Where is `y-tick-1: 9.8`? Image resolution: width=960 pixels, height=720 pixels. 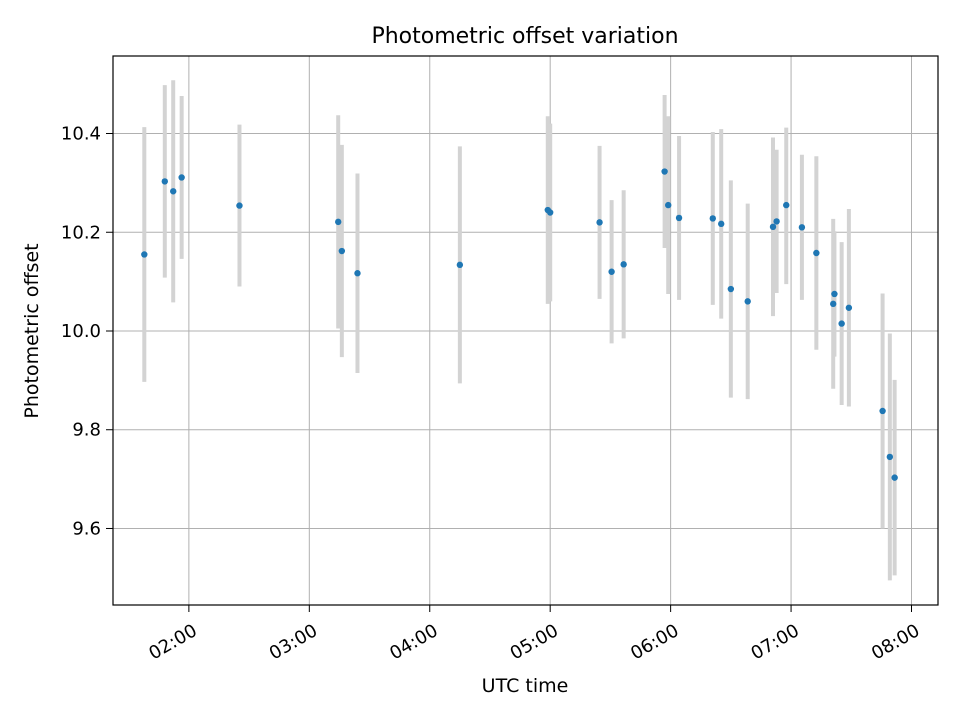
y-tick-1: 9.8 is located at coordinates (92, 430).